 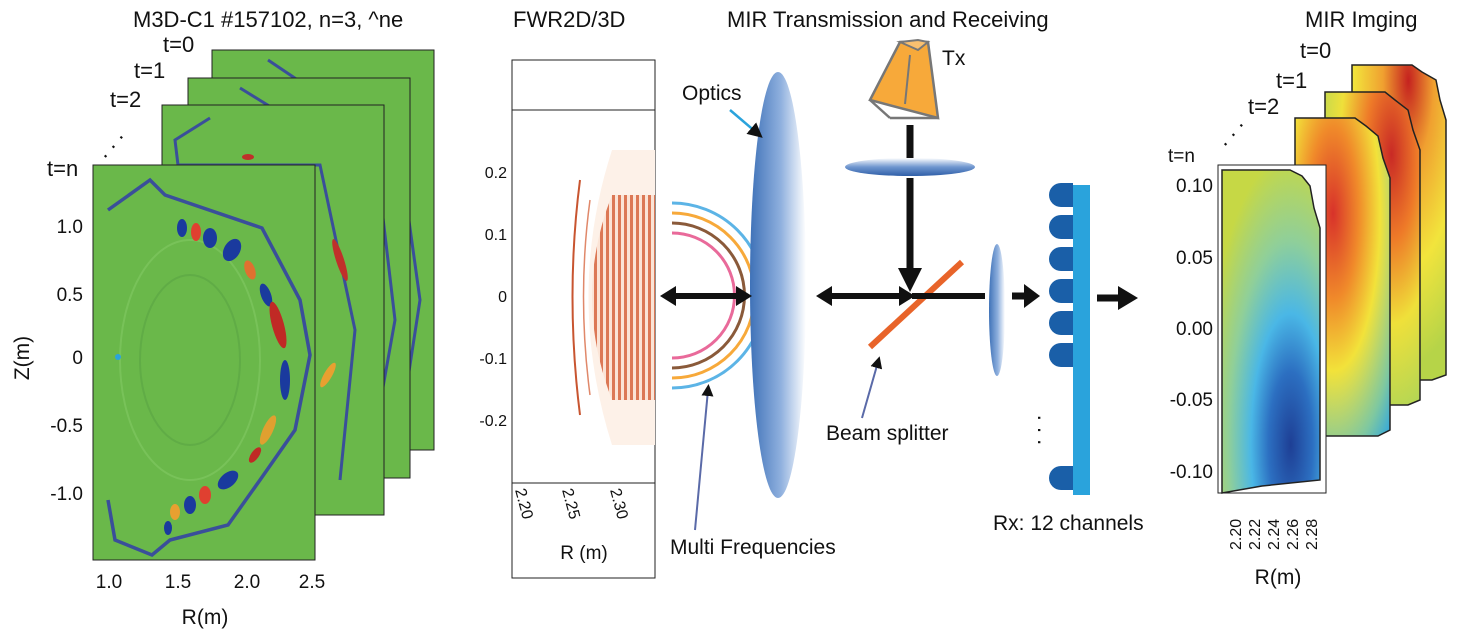 What do you see at coordinates (1315, 50) in the screenshot?
I see `imaging-label-t0: t=0` at bounding box center [1315, 50].